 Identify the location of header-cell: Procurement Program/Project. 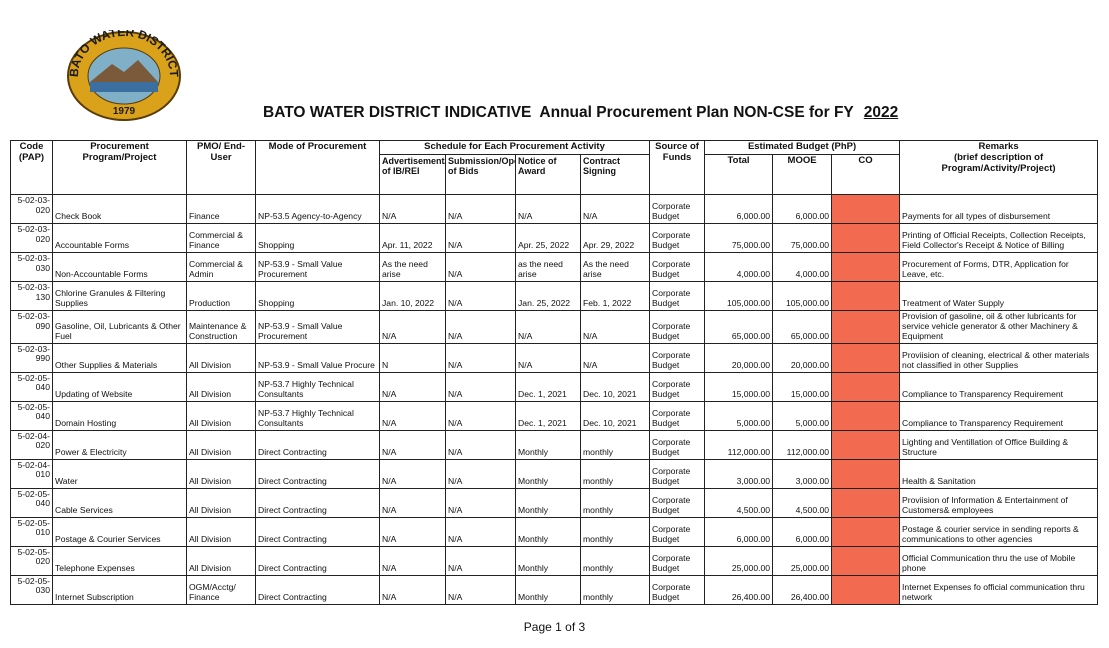
(119, 167).